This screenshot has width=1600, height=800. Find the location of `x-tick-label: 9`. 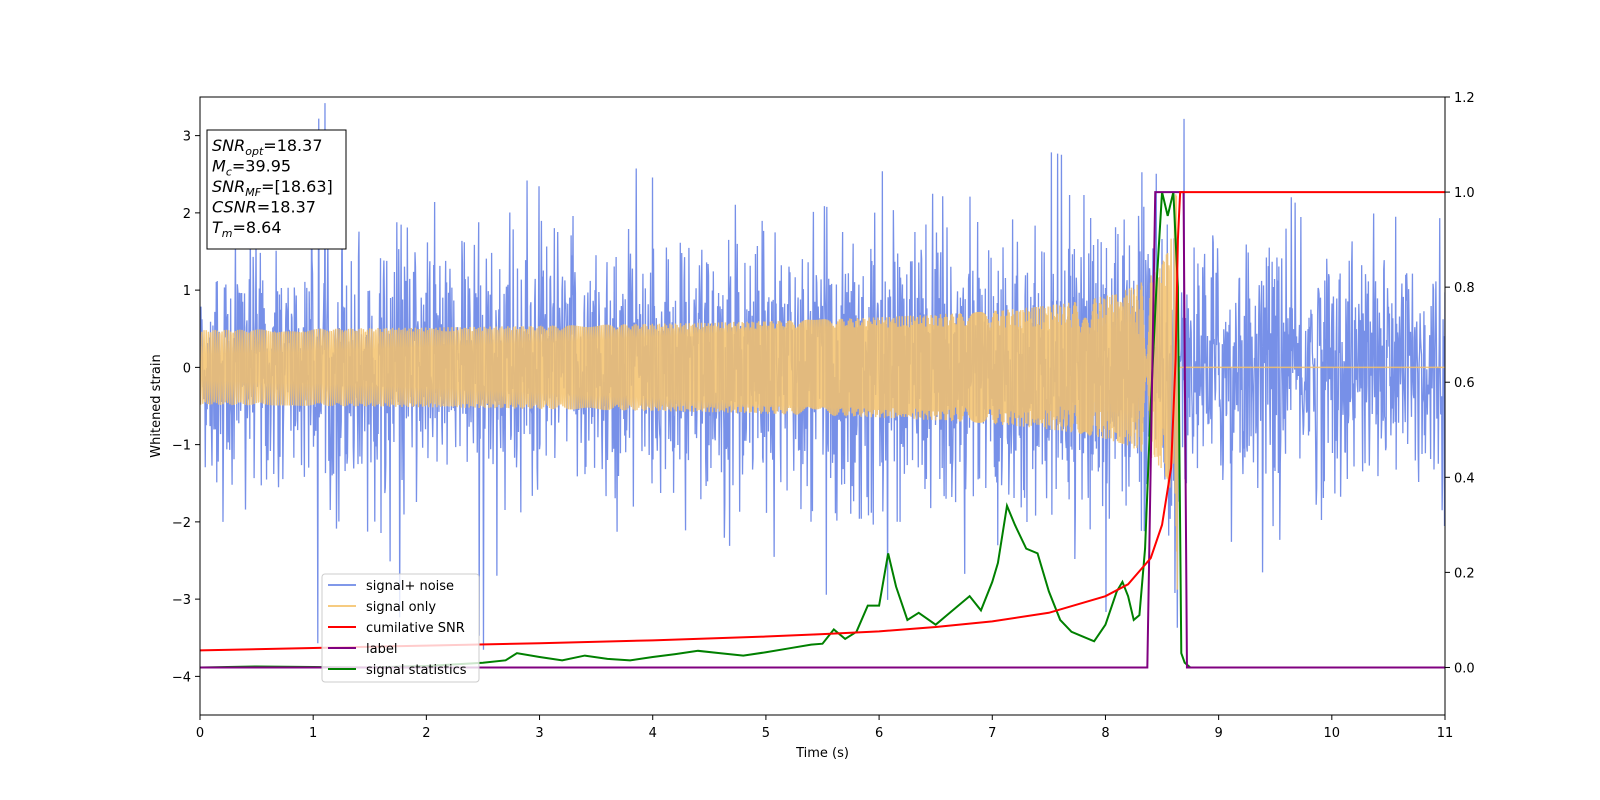

x-tick-label: 9 is located at coordinates (1218, 733).